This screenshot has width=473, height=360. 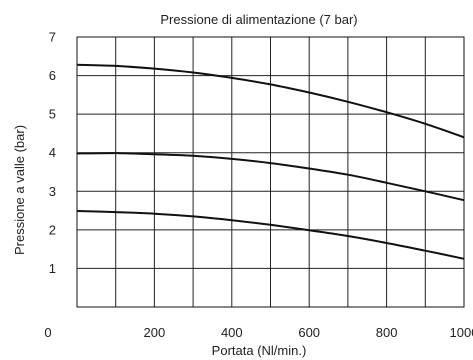 I want to click on y-tick-label: 2, so click(x=52, y=229).